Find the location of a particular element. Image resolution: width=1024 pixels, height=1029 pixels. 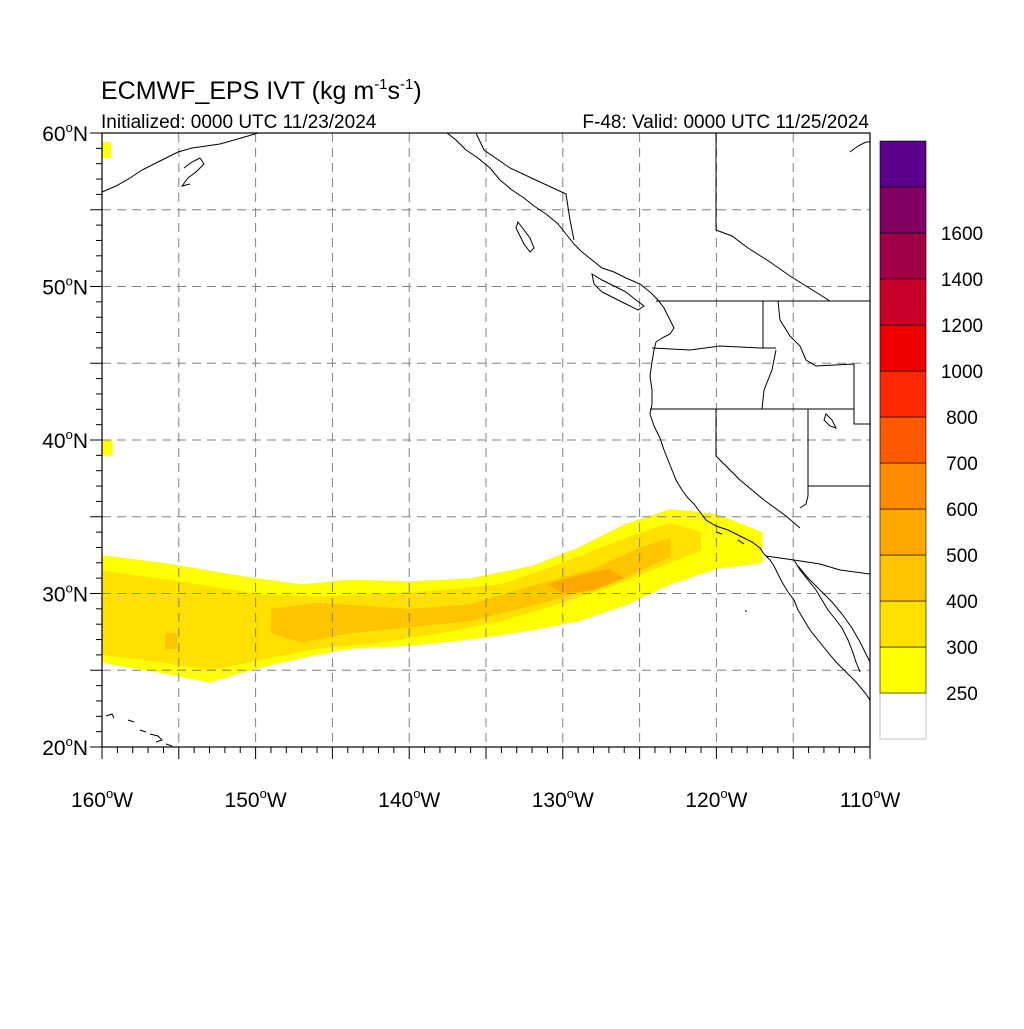

coastline-hawaii is located at coordinates (139, 730).